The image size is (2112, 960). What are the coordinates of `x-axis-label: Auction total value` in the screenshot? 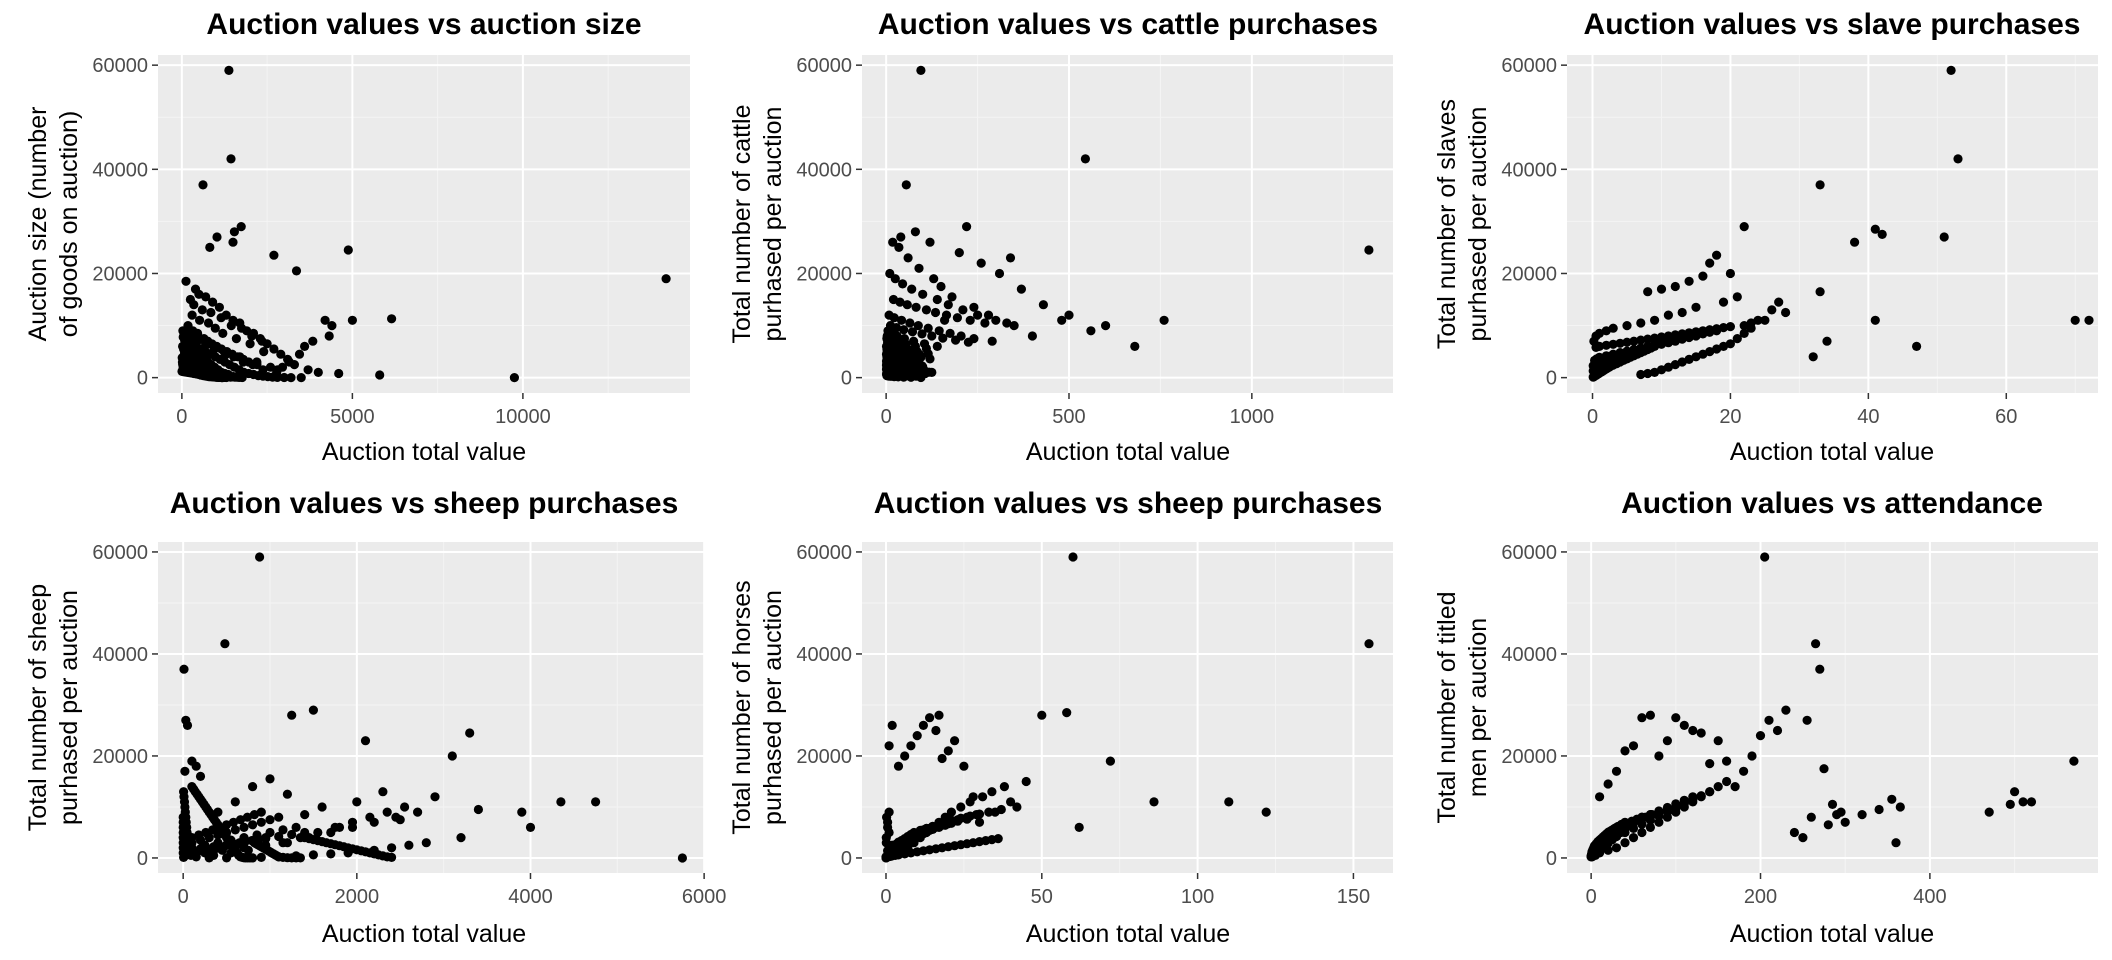 It's located at (1128, 934).